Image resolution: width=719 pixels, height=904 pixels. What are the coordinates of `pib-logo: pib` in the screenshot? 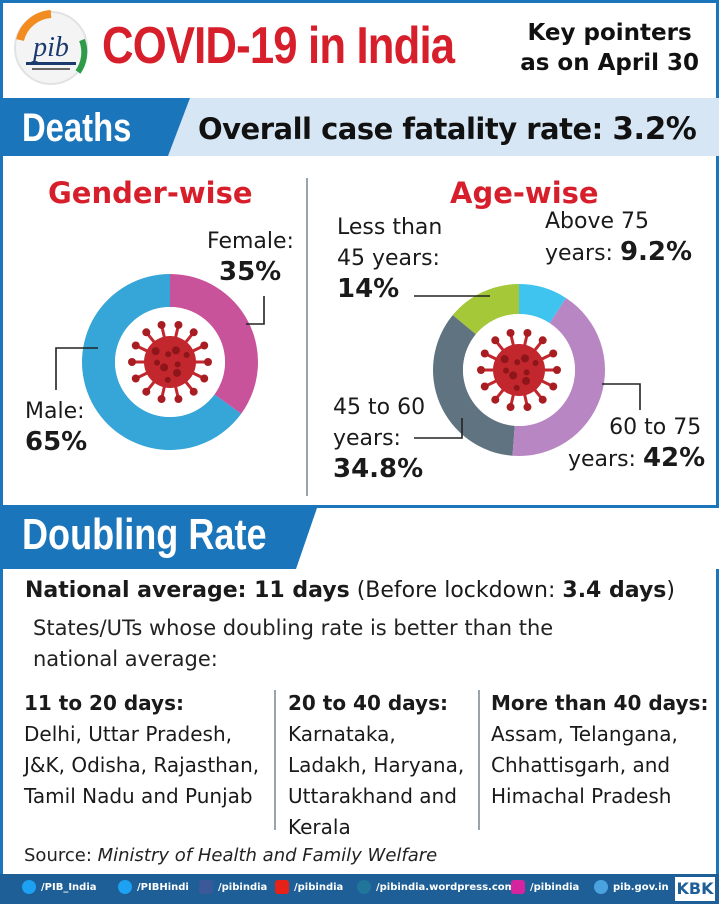 It's located at (51, 47).